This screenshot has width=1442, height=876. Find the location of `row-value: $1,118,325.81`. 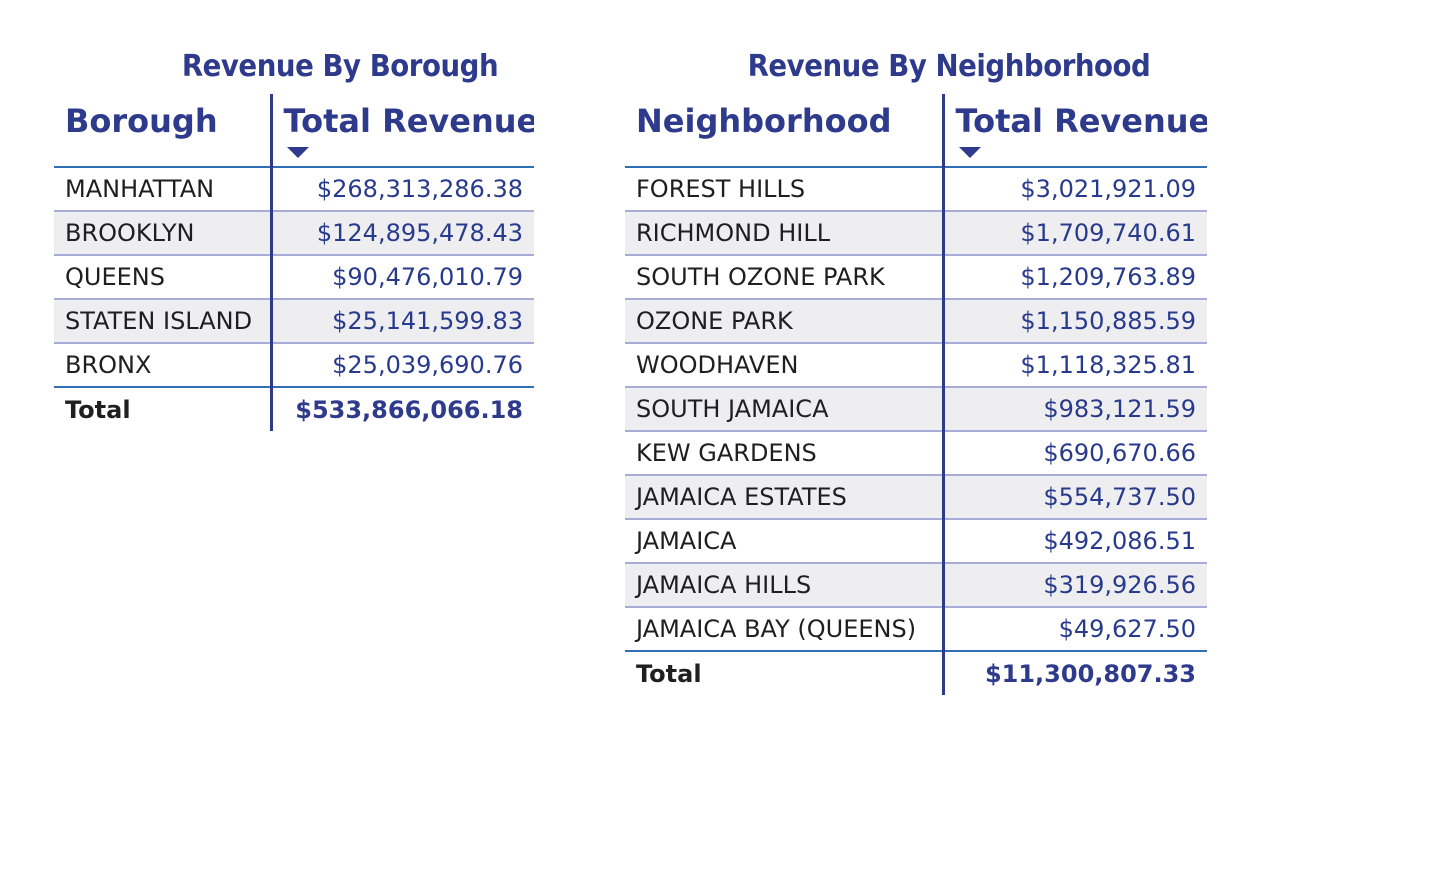

row-value: $1,118,325.81 is located at coordinates (1074, 365).